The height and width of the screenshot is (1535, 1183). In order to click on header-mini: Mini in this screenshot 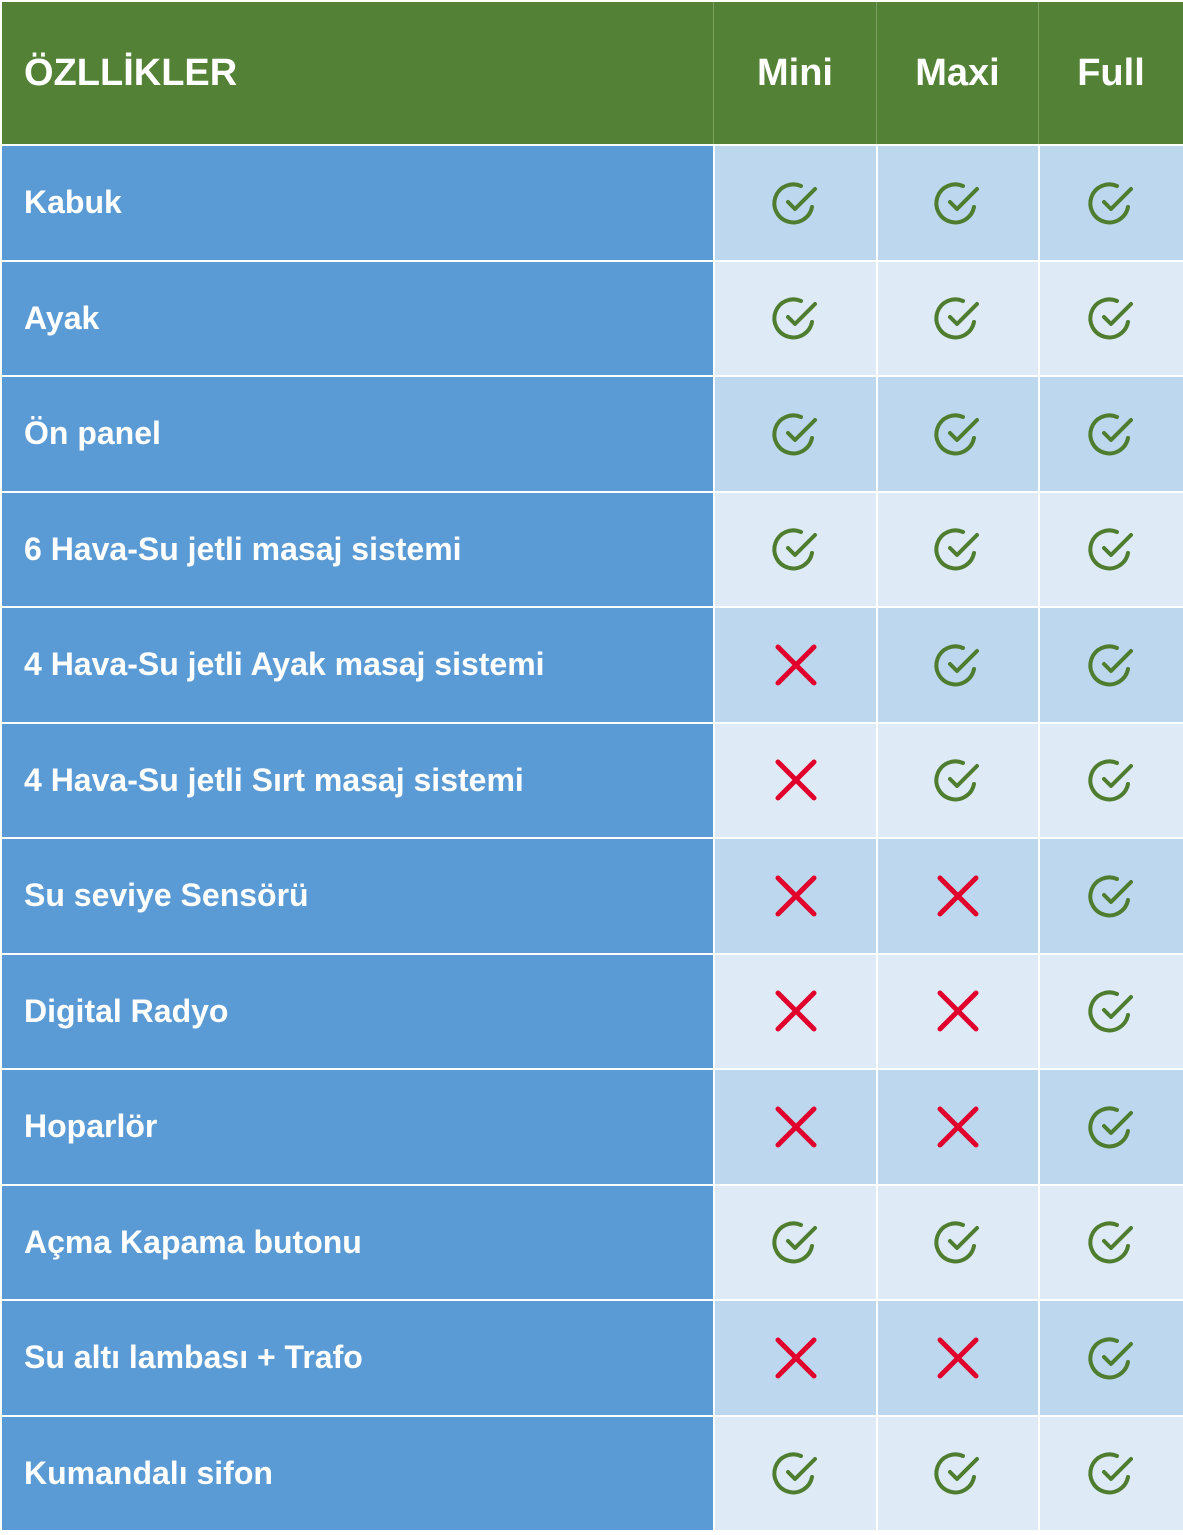, I will do `click(794, 73)`.